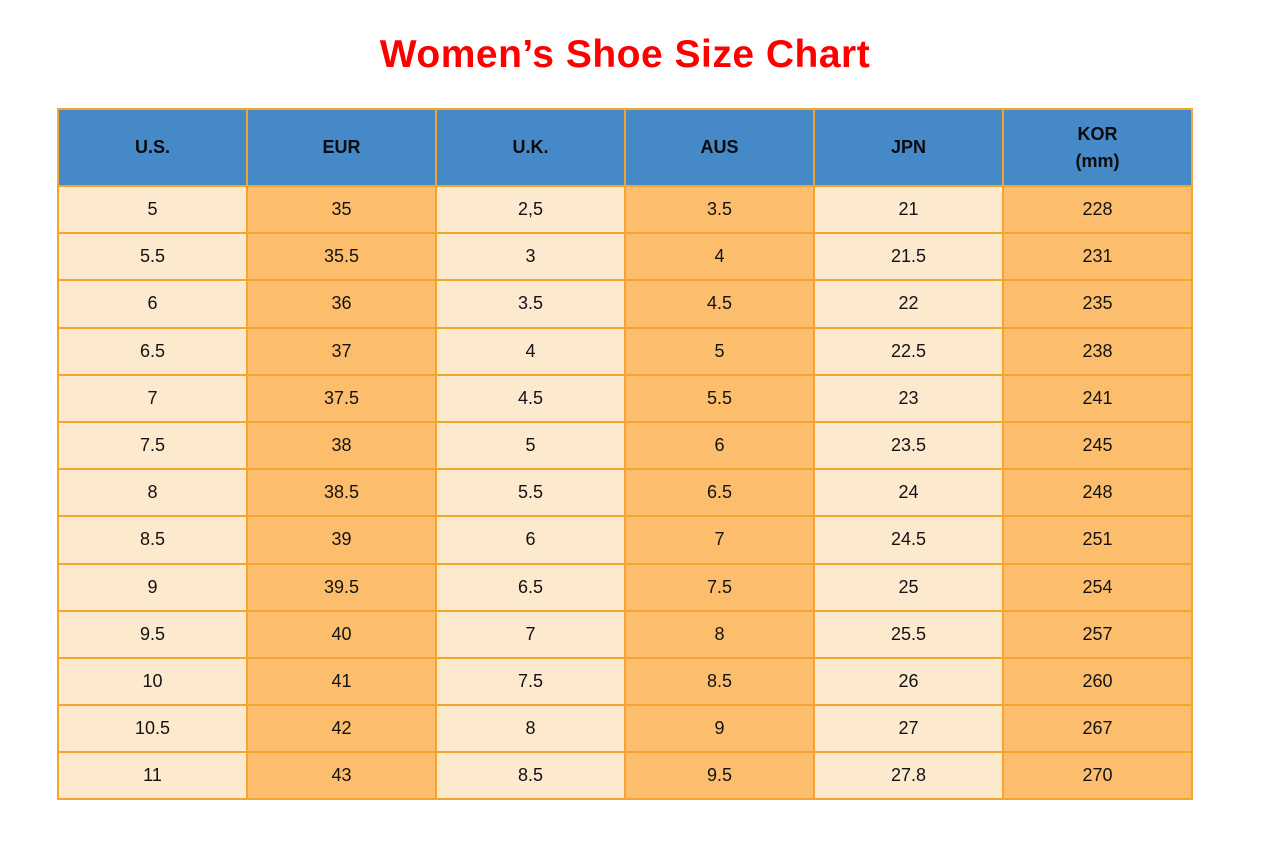  What do you see at coordinates (341, 634) in the screenshot?
I see `table-cell: 40` at bounding box center [341, 634].